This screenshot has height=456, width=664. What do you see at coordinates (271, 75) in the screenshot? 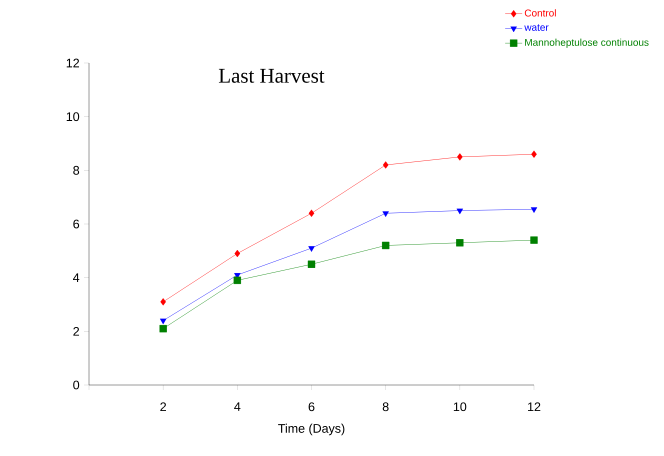
I see `chart-title: Last Harvest` at bounding box center [271, 75].